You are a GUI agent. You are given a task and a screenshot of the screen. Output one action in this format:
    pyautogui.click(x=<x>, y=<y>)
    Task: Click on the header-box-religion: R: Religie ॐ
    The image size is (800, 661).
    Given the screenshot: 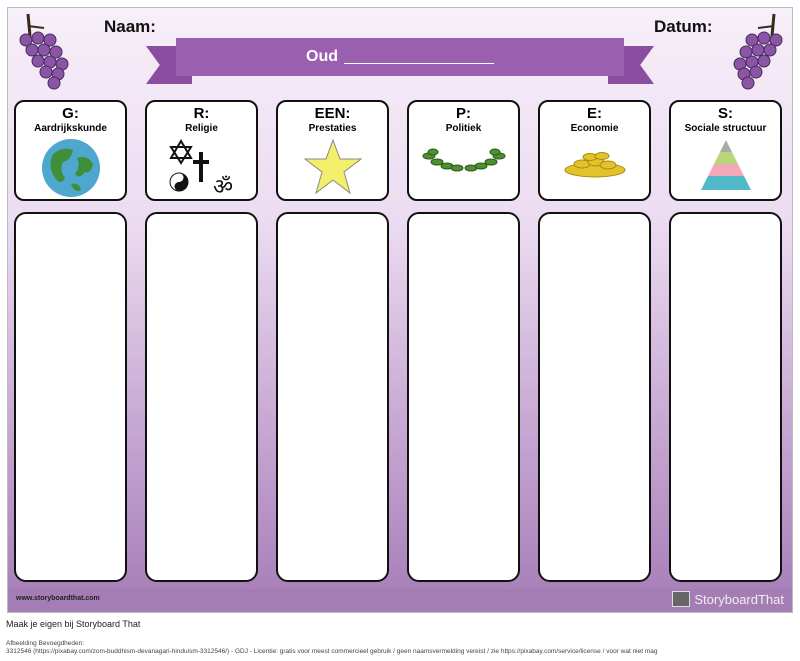 What is the action you would take?
    pyautogui.click(x=201, y=150)
    